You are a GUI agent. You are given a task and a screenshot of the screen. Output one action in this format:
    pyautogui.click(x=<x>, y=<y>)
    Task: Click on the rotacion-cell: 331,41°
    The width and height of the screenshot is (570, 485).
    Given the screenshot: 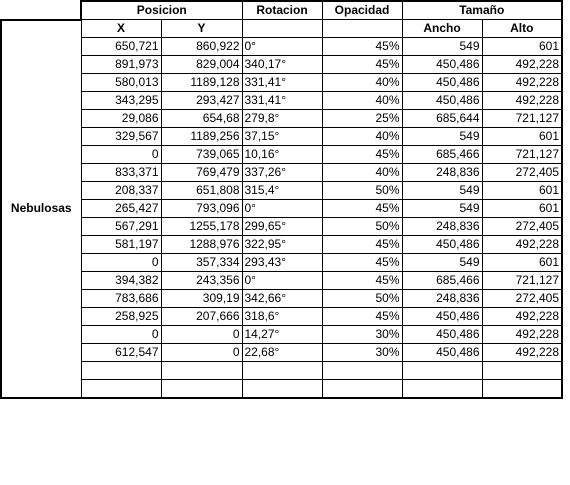 What is the action you would take?
    pyautogui.click(x=282, y=82)
    